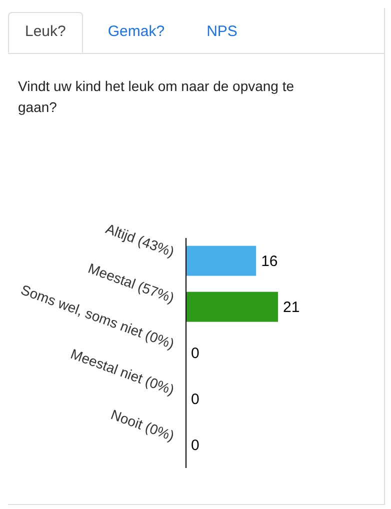  I want to click on data-label: 16, so click(269, 261).